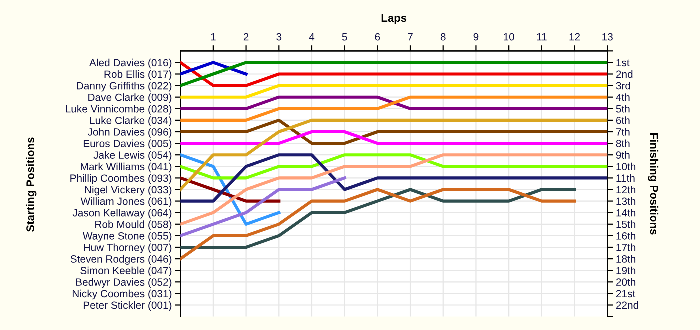 The image size is (700, 330). I want to click on y2-tick-label: 12th, so click(626, 190).